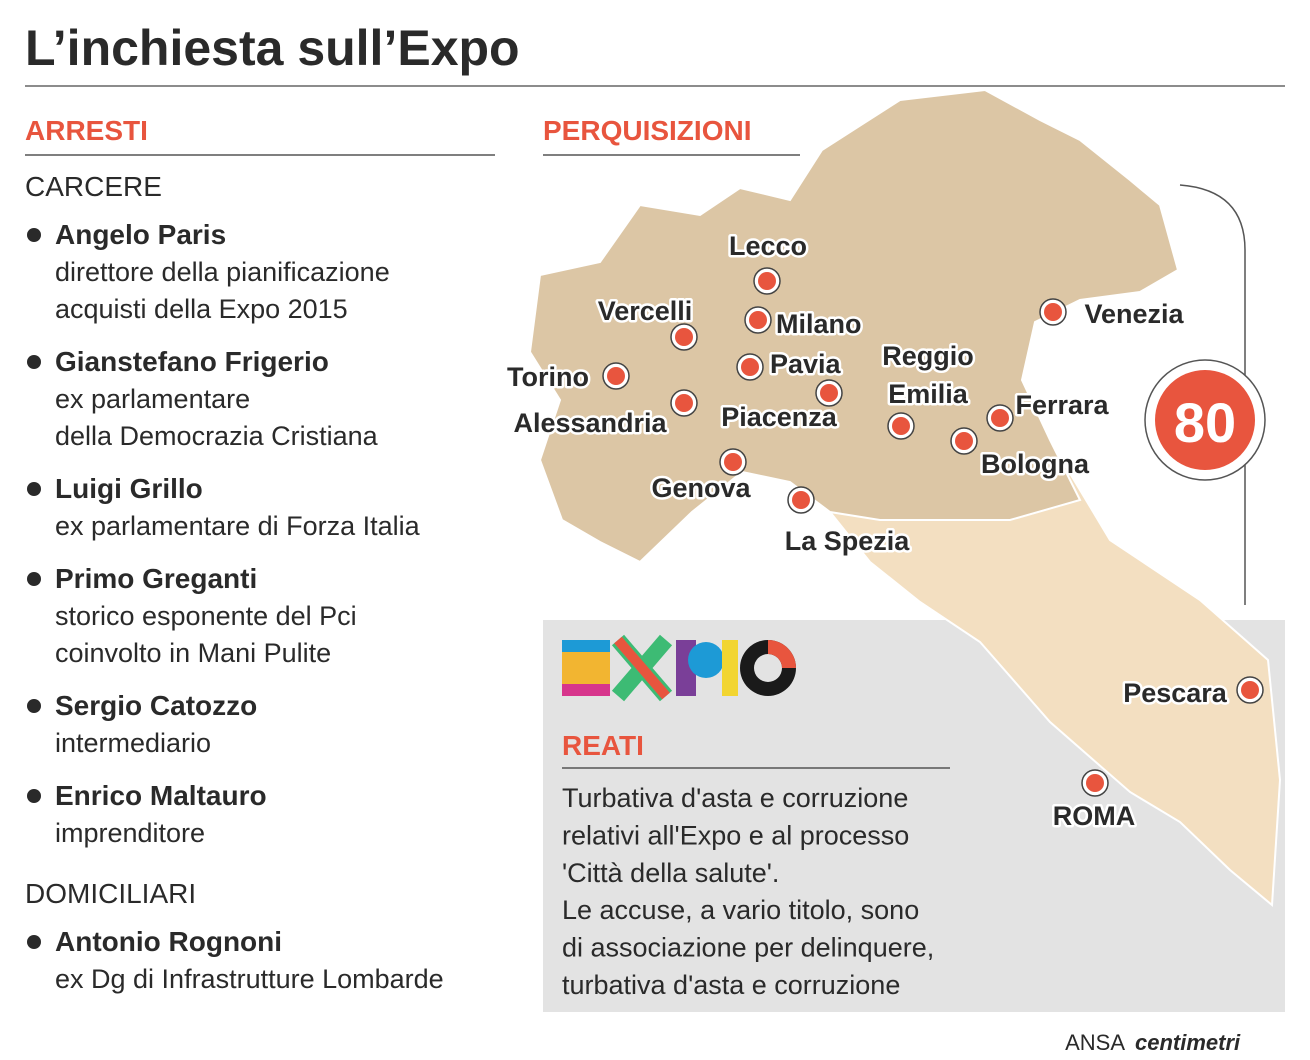  What do you see at coordinates (193, 653) in the screenshot?
I see `person-role: coinvolto in Mani Pulite` at bounding box center [193, 653].